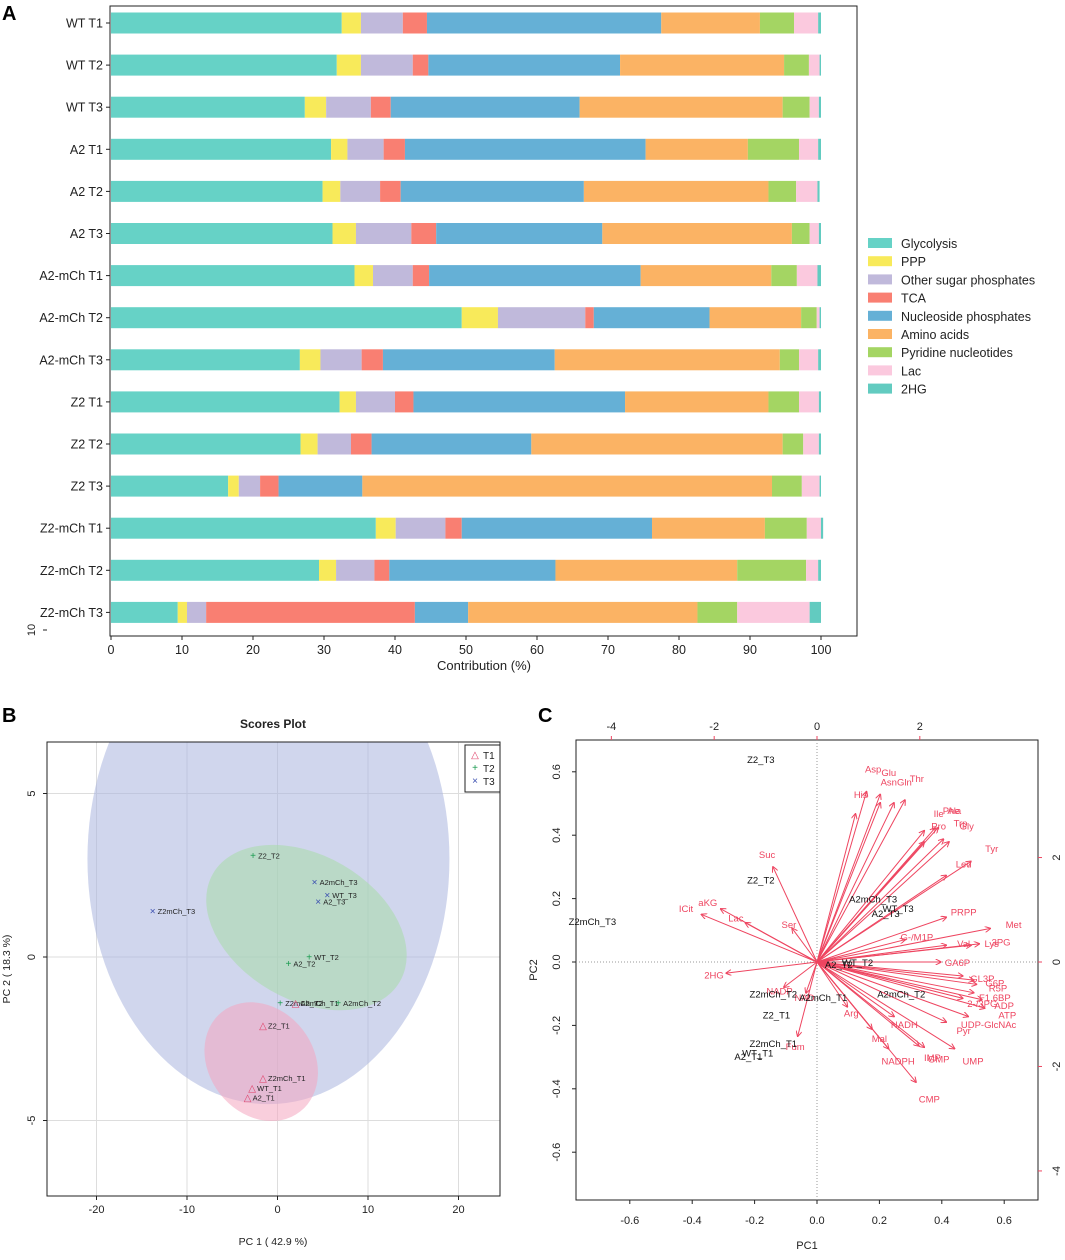 The image size is (1065, 1260). What do you see at coordinates (750, 650) in the screenshot?
I see `x-tick-label: 90` at bounding box center [750, 650].